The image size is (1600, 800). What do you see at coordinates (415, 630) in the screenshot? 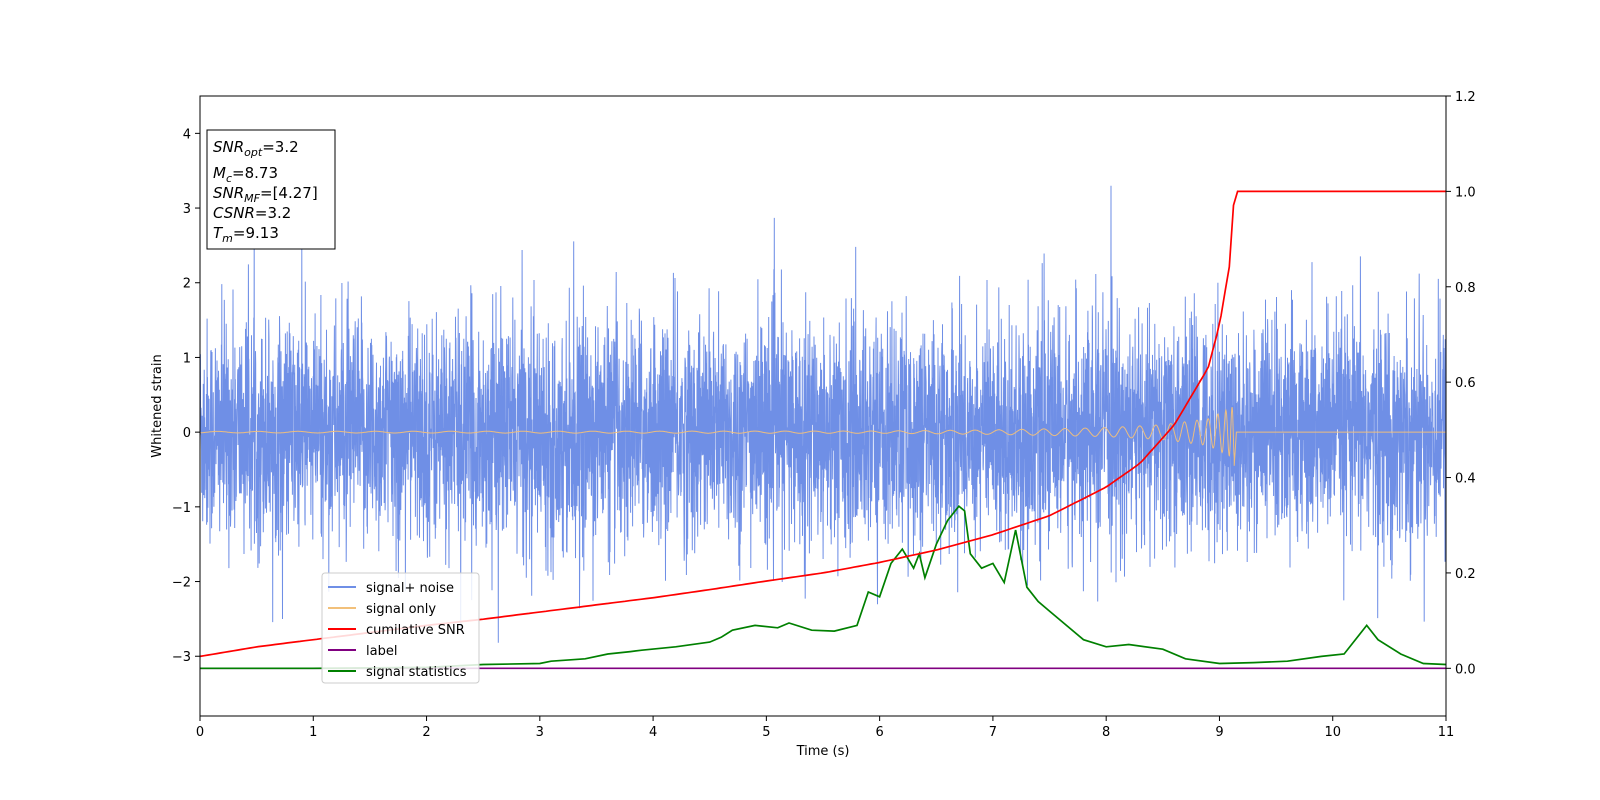
I see `legend-cumulative-snr-label: cumilative SNR` at bounding box center [415, 630].